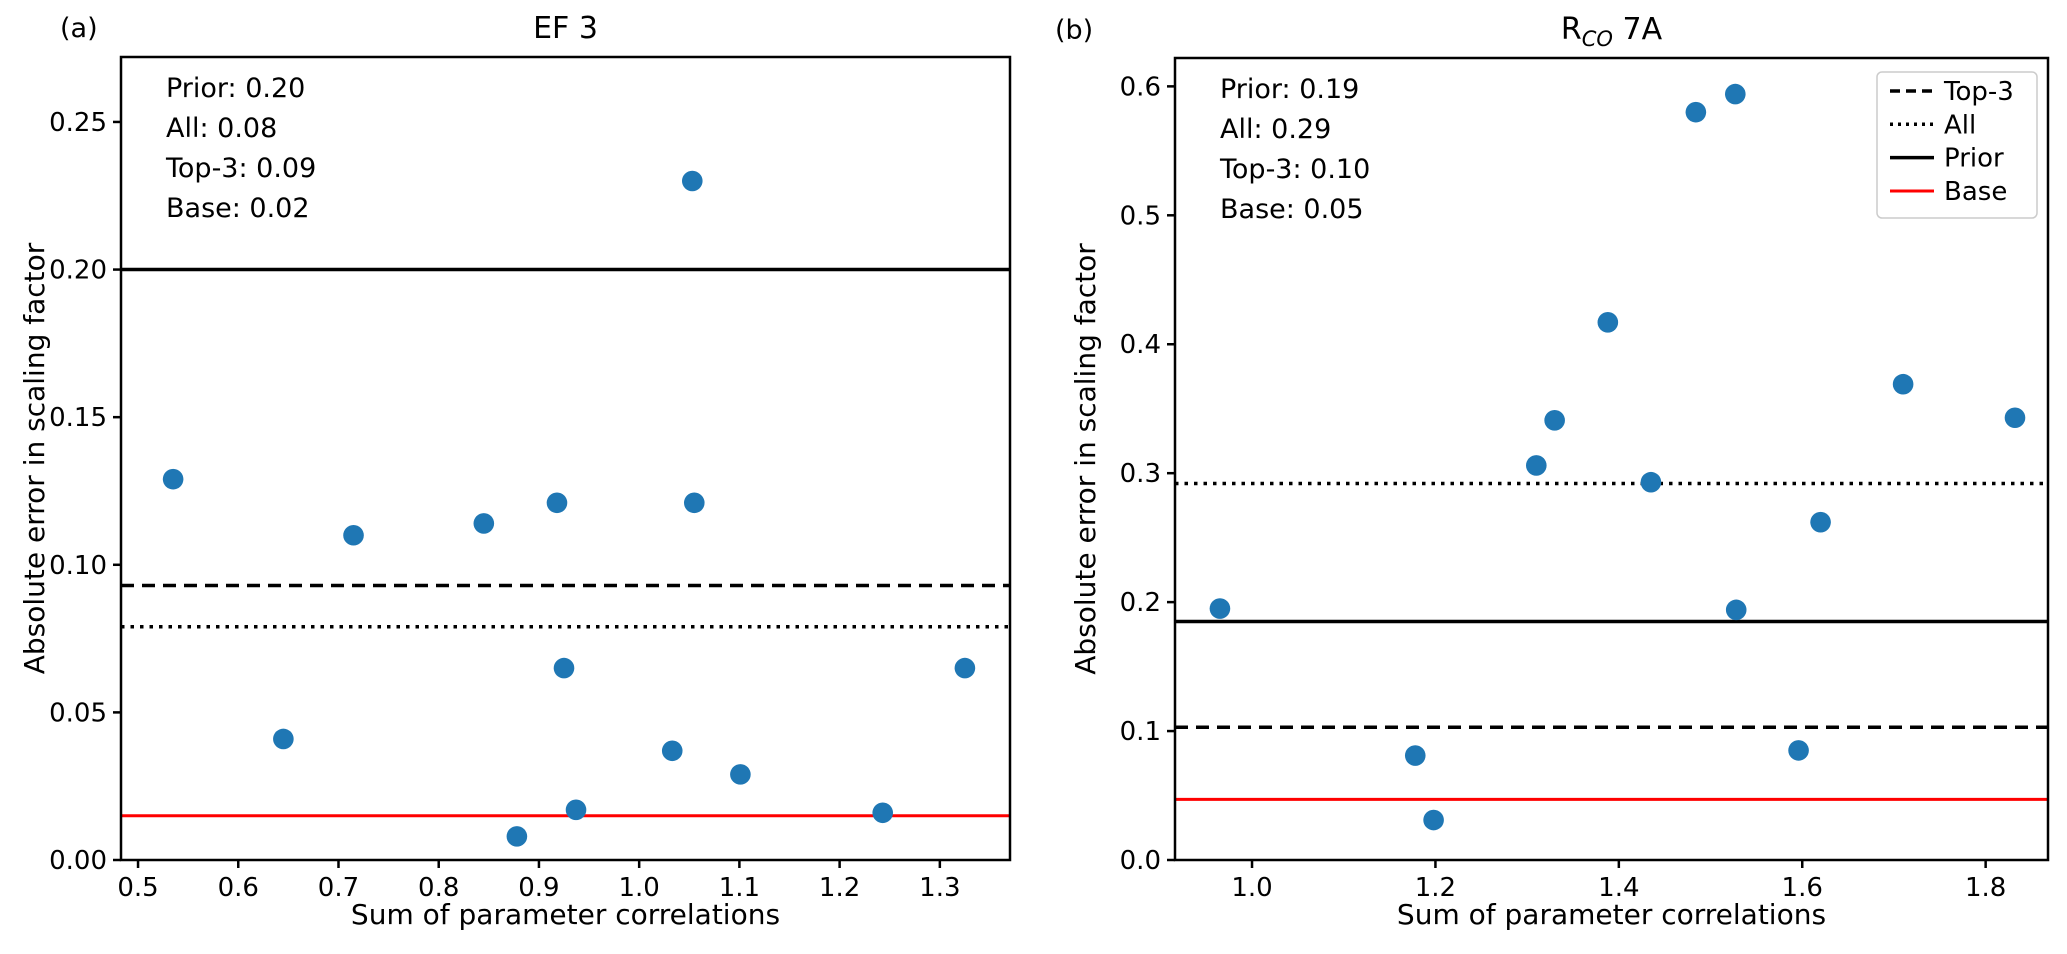 This screenshot has height=954, width=2067. I want to click on x-tick-label: 1.6, so click(1802, 888).